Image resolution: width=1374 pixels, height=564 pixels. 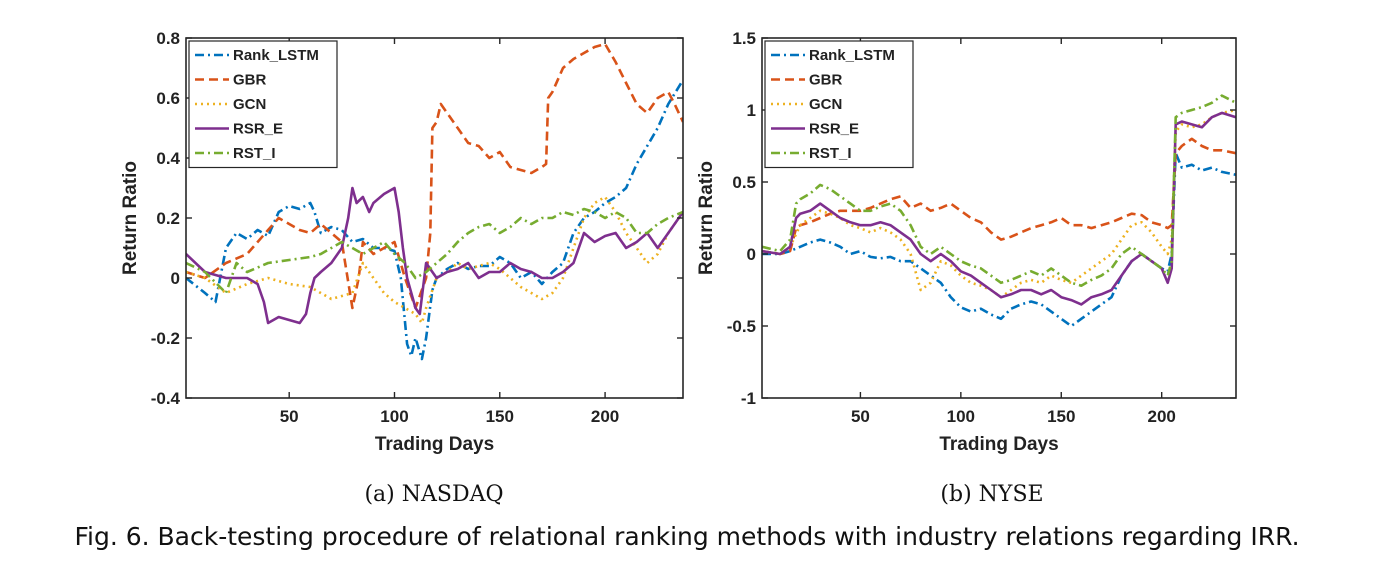 I want to click on y-tick-label: 0.8, so click(x=168, y=38).